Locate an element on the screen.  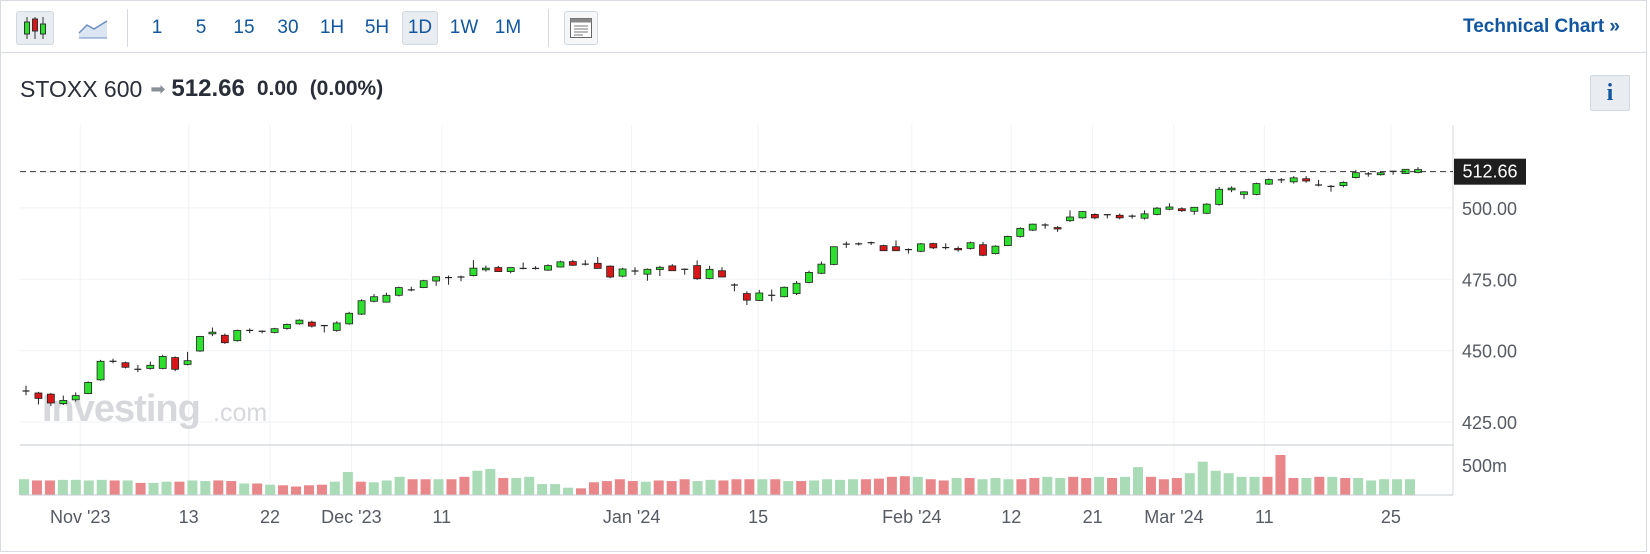
interval-15min-button: 15 is located at coordinates (244, 27).